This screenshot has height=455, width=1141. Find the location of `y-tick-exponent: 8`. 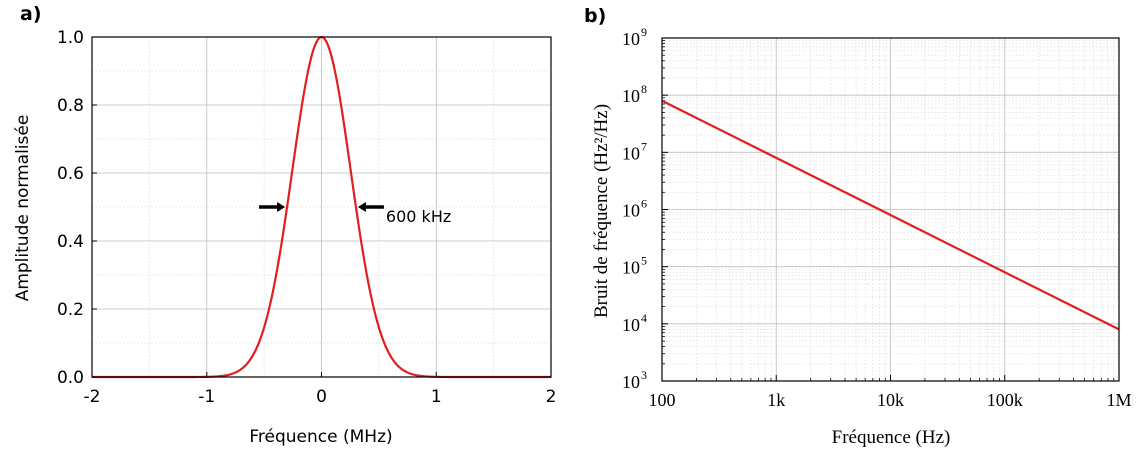

y-tick-exponent: 8 is located at coordinates (644, 89).